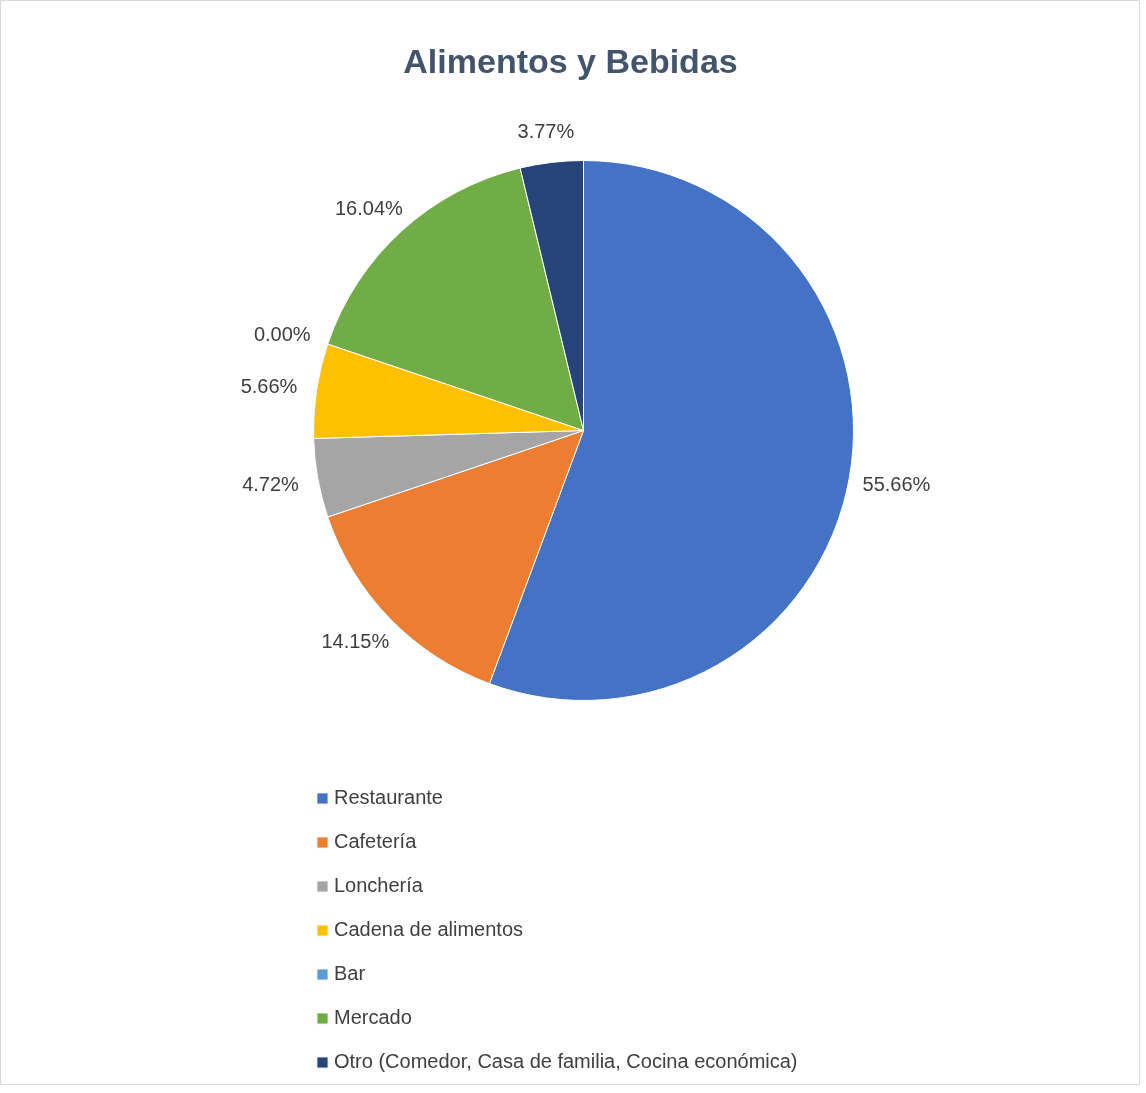 The width and height of the screenshot is (1146, 1093). Describe the element at coordinates (429, 929) in the screenshot. I see `legend-label: Cadena de alimentos` at that location.